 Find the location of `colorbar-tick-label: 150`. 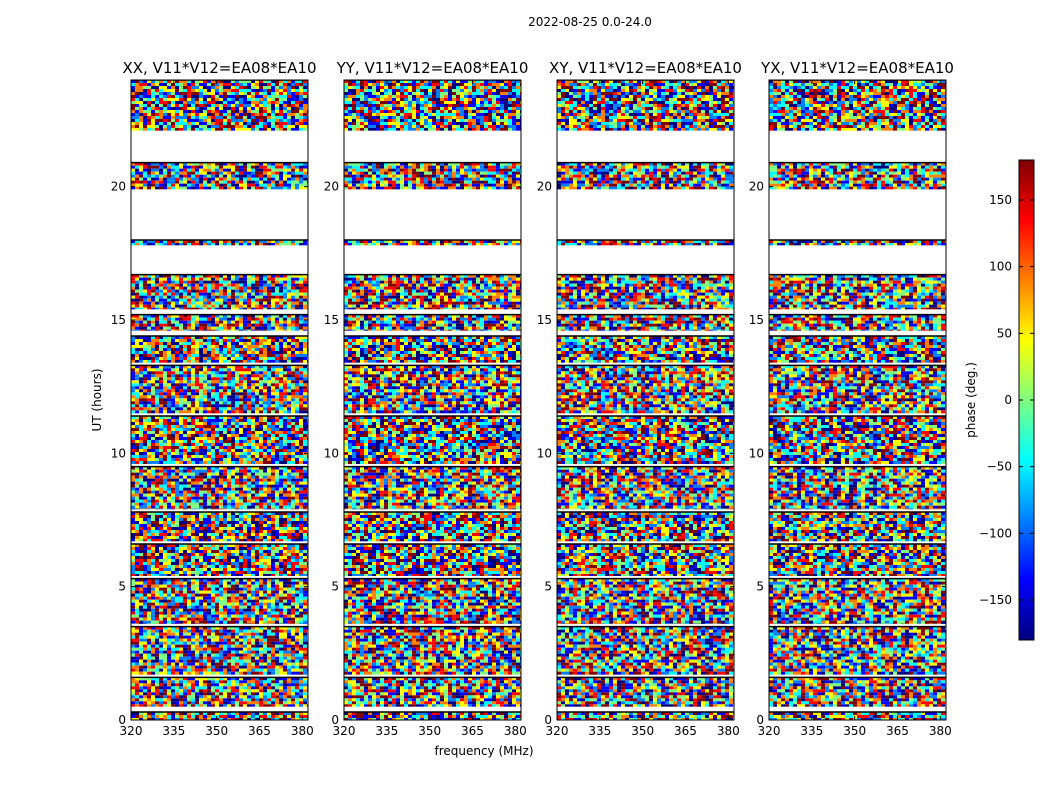

colorbar-tick-label: 150 is located at coordinates (1000, 200).